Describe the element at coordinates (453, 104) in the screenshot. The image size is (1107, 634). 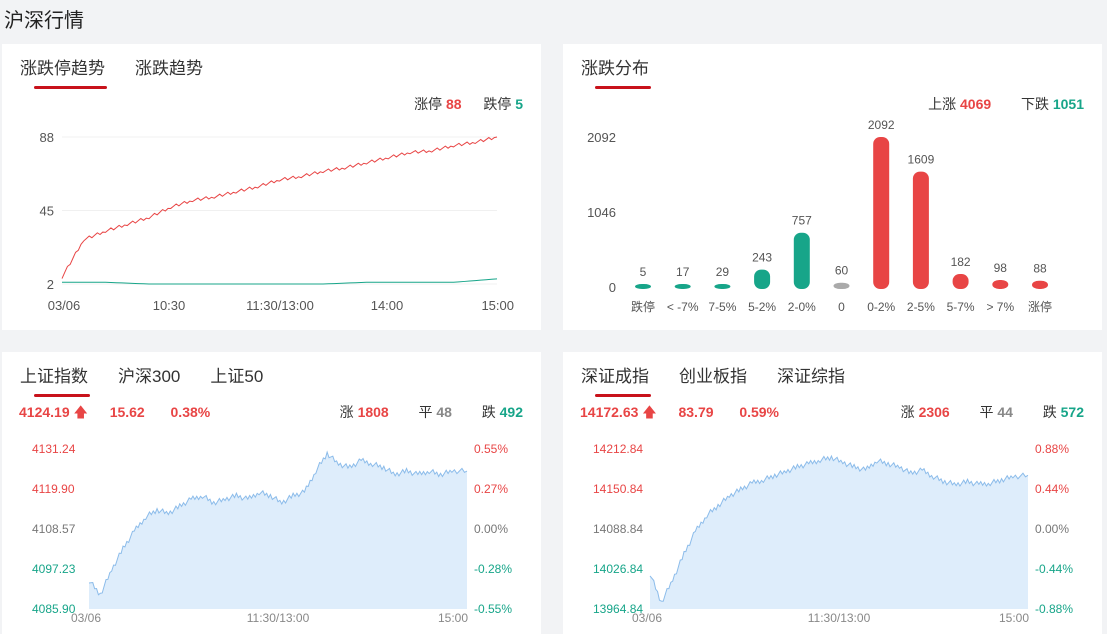
I see `limit-up-count: 88` at that location.